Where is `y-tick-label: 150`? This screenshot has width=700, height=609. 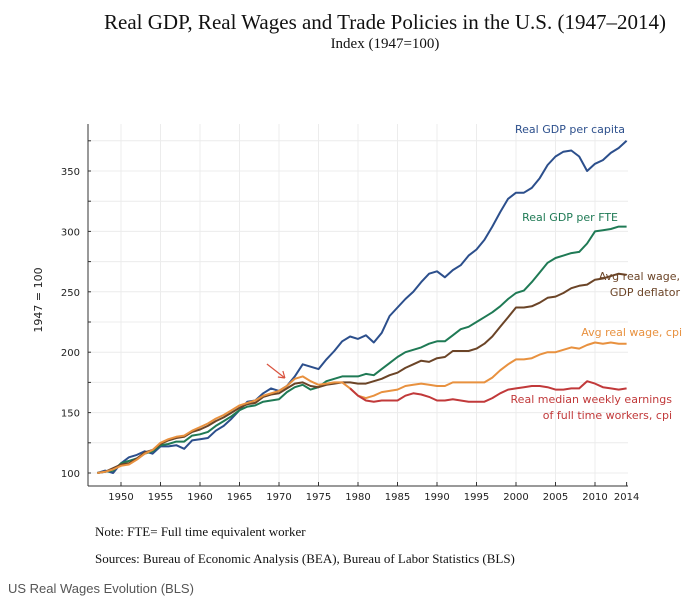 y-tick-label: 150 is located at coordinates (70, 414).